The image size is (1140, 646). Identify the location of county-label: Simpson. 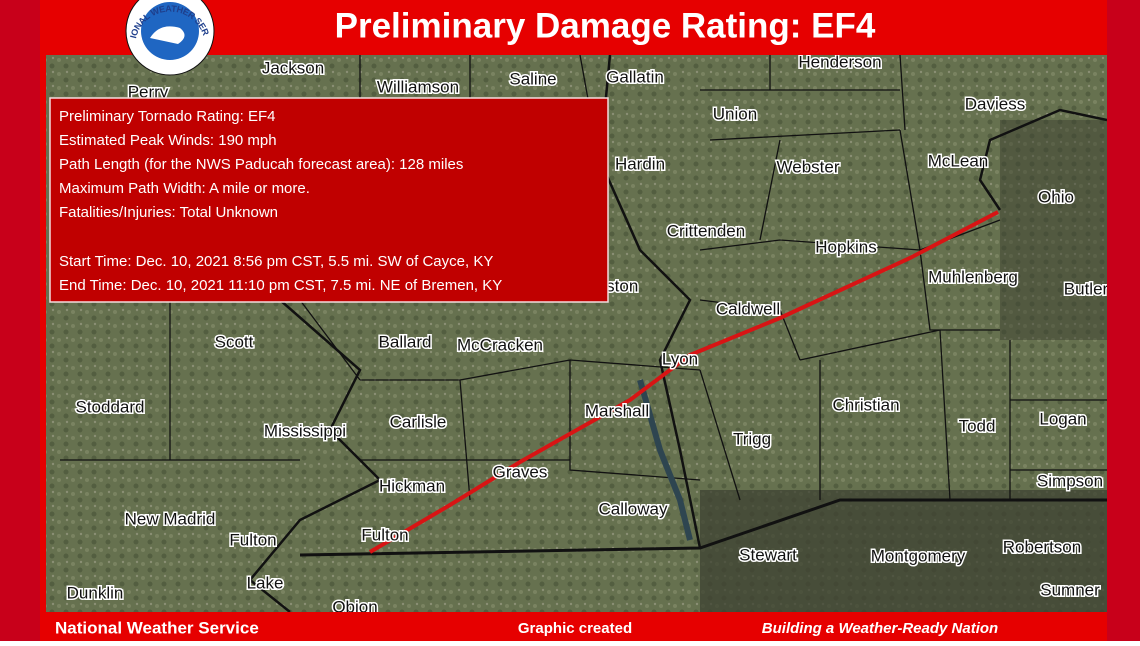
(1070, 480).